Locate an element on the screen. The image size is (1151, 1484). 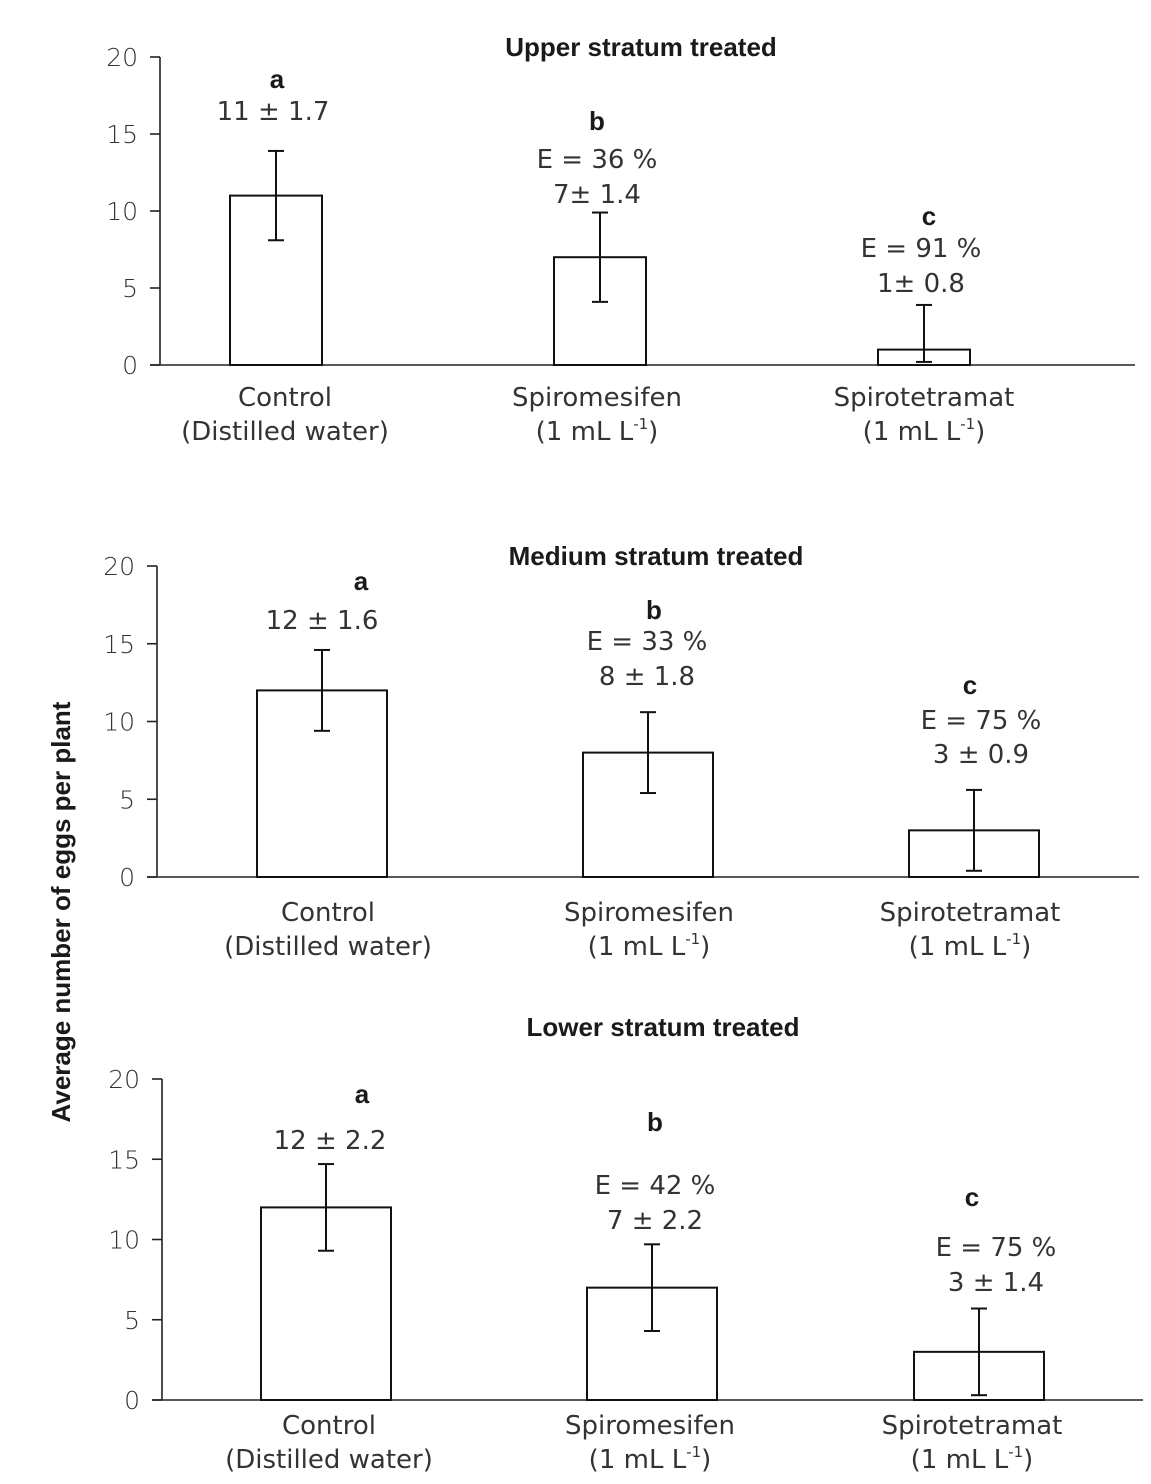
y-axis-label: Average number of eggs per plant is located at coordinates (61, 911).